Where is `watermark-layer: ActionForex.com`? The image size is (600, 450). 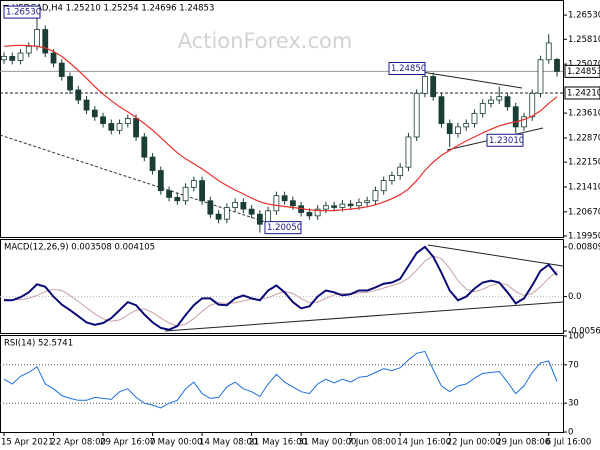 watermark-layer: ActionForex.com is located at coordinates (265, 41).